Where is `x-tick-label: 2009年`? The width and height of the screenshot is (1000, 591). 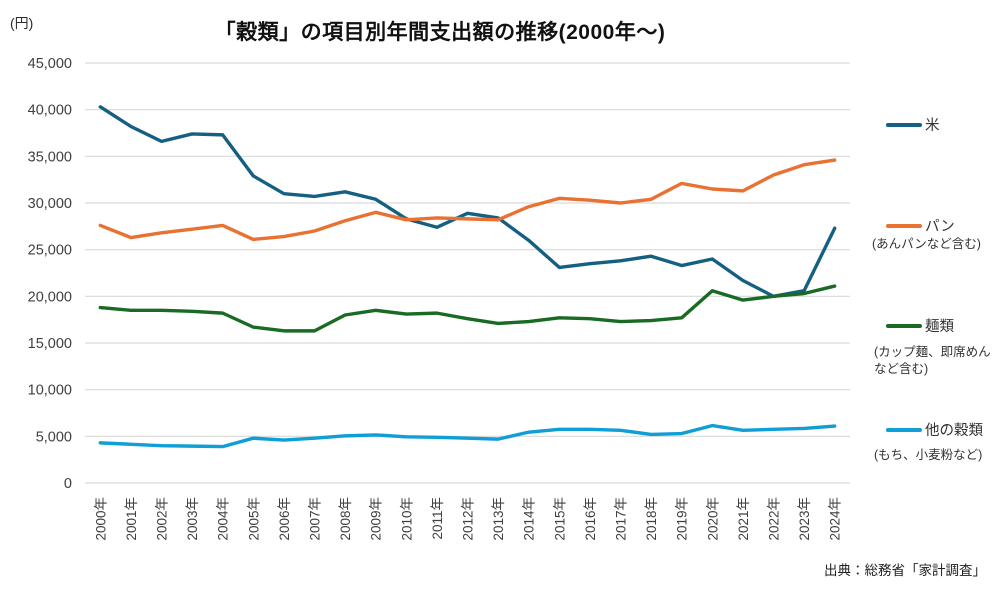
x-tick-label: 2009年 is located at coordinates (376, 519).